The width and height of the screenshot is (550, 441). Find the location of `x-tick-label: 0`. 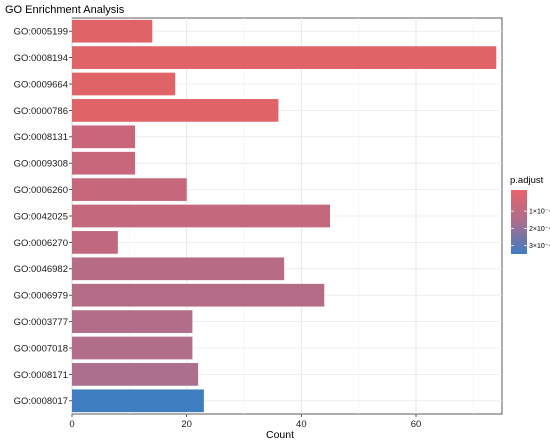

x-tick-label: 0 is located at coordinates (71, 424).